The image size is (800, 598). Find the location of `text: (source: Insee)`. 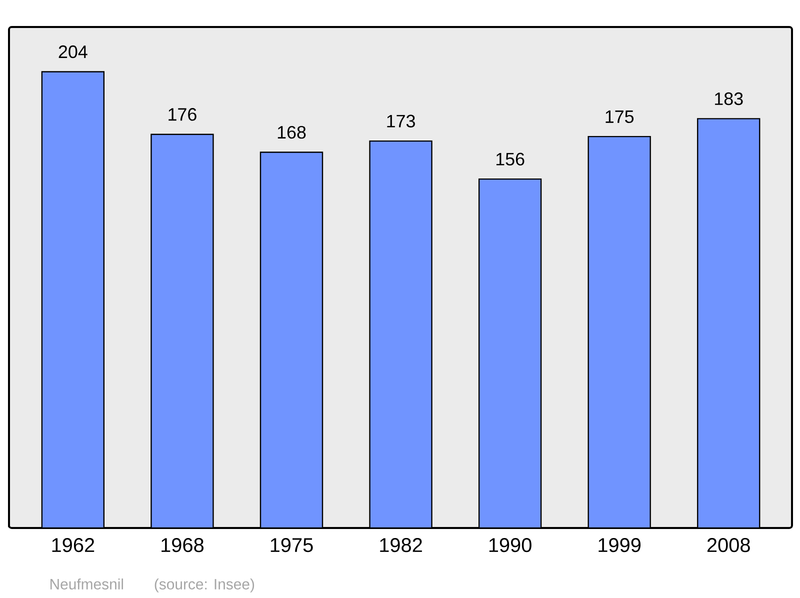

text: (source: Insee) is located at coordinates (204, 585).